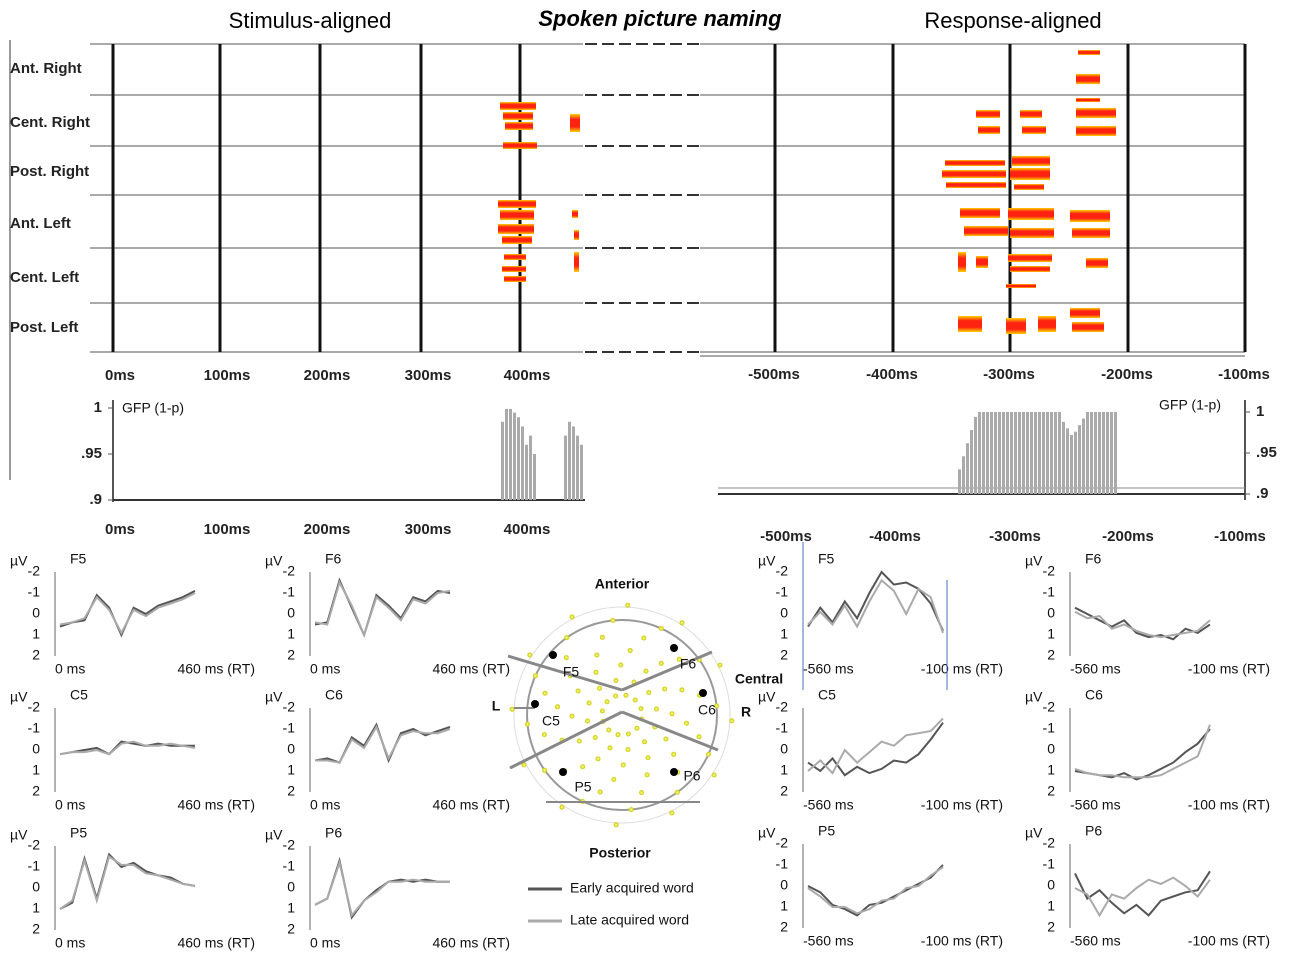 This screenshot has height=955, width=1292. Describe the element at coordinates (892, 374) in the screenshot. I see `x-tick-label: -400ms` at that location.